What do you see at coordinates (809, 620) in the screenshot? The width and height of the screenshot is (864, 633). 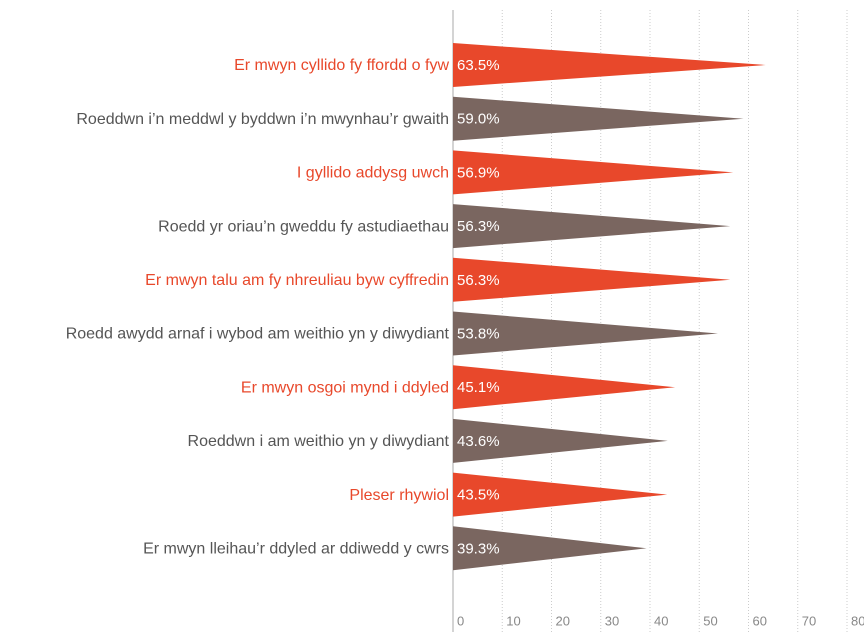 I see `x-tick-label: 70` at bounding box center [809, 620].